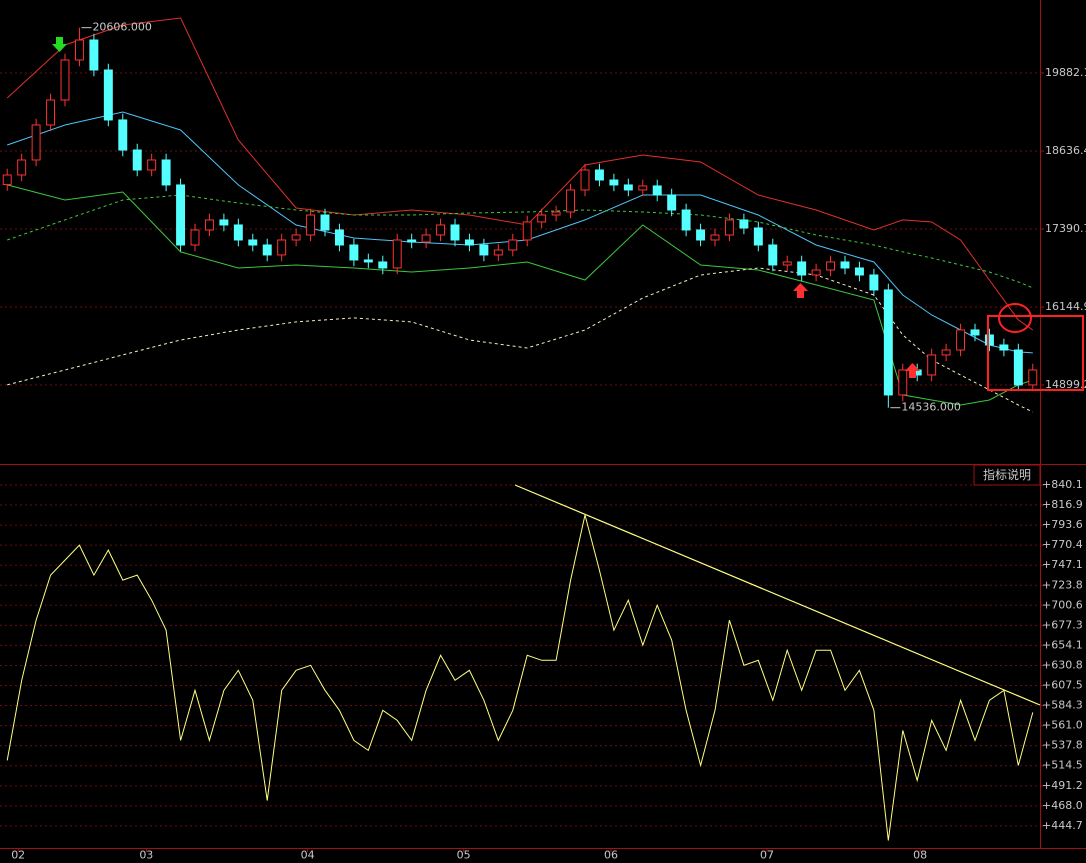 Image resolution: width=1086 pixels, height=863 pixels. I want to click on extreme-label: 20606.000, so click(122, 27).